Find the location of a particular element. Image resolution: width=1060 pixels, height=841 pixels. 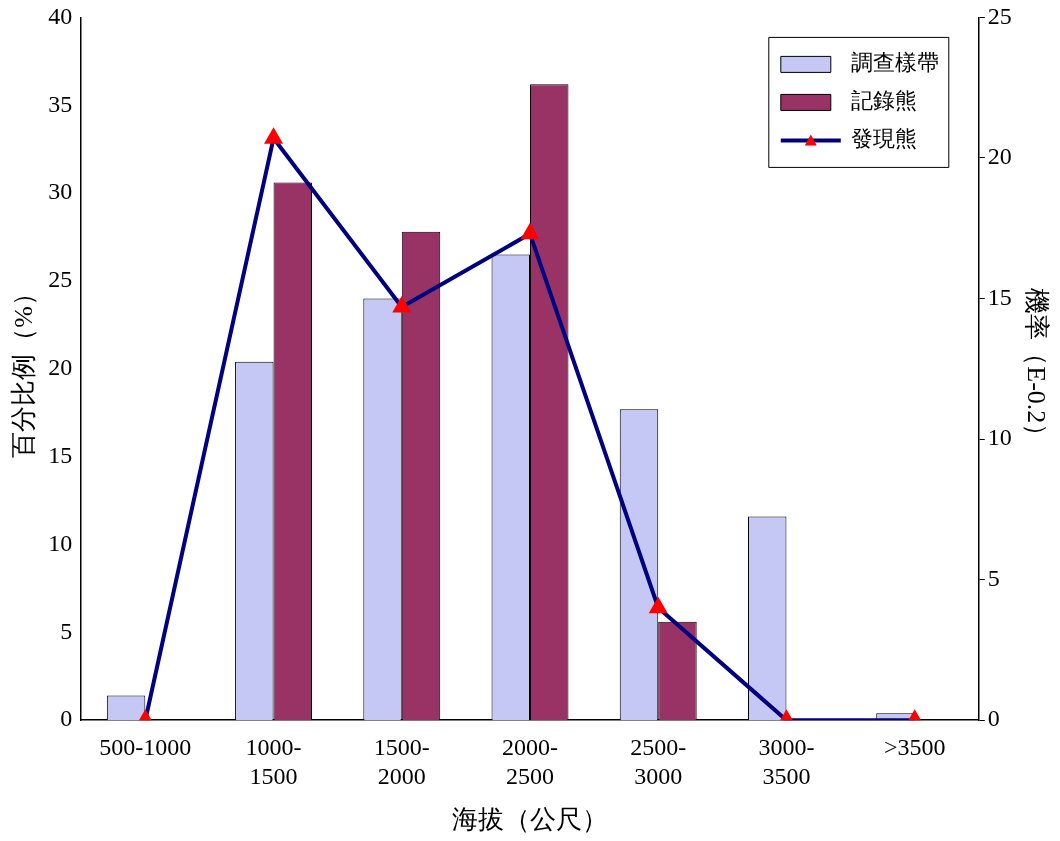

x-tick-label: 3000-3500 is located at coordinates (786, 761).